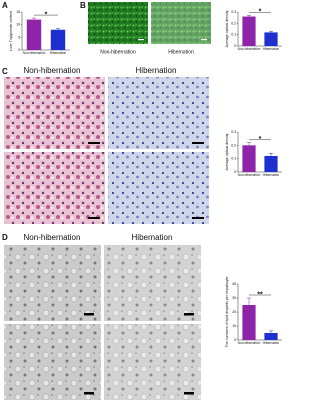 The height and width of the screenshot is (400, 320). Describe the element at coordinates (11, 31) in the screenshot. I see `y-axis-label: Liver Triglyceride content` at that location.